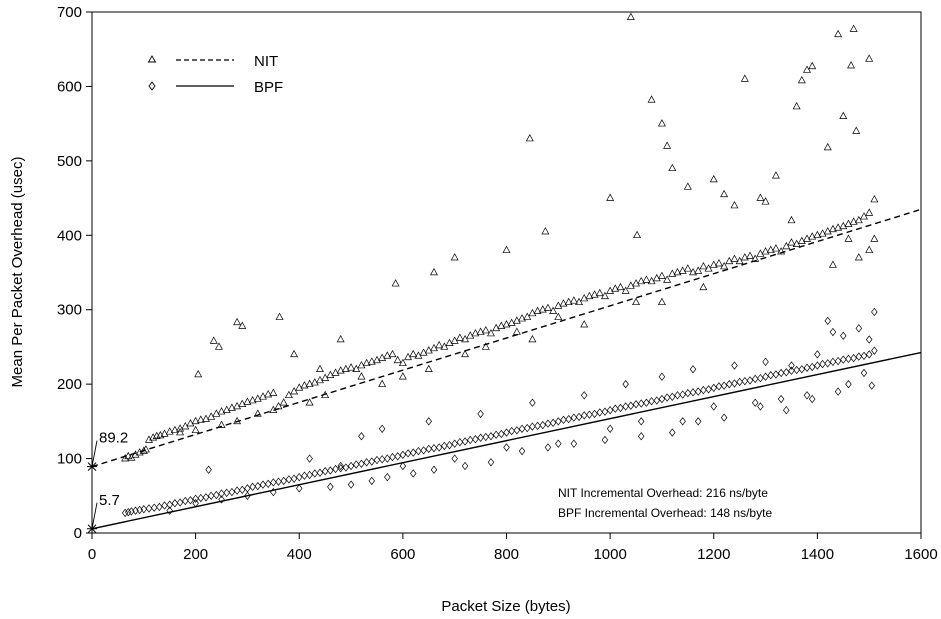  Describe the element at coordinates (195, 554) in the screenshot. I see `x-tick-label: 200` at that location.